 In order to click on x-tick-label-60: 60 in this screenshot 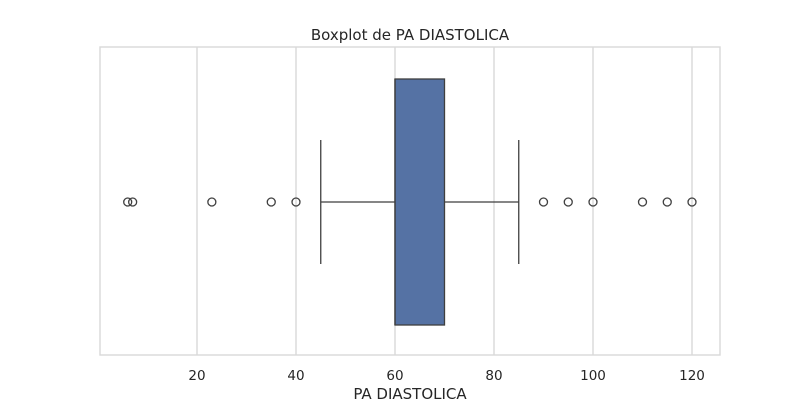, I will do `click(394, 376)`.